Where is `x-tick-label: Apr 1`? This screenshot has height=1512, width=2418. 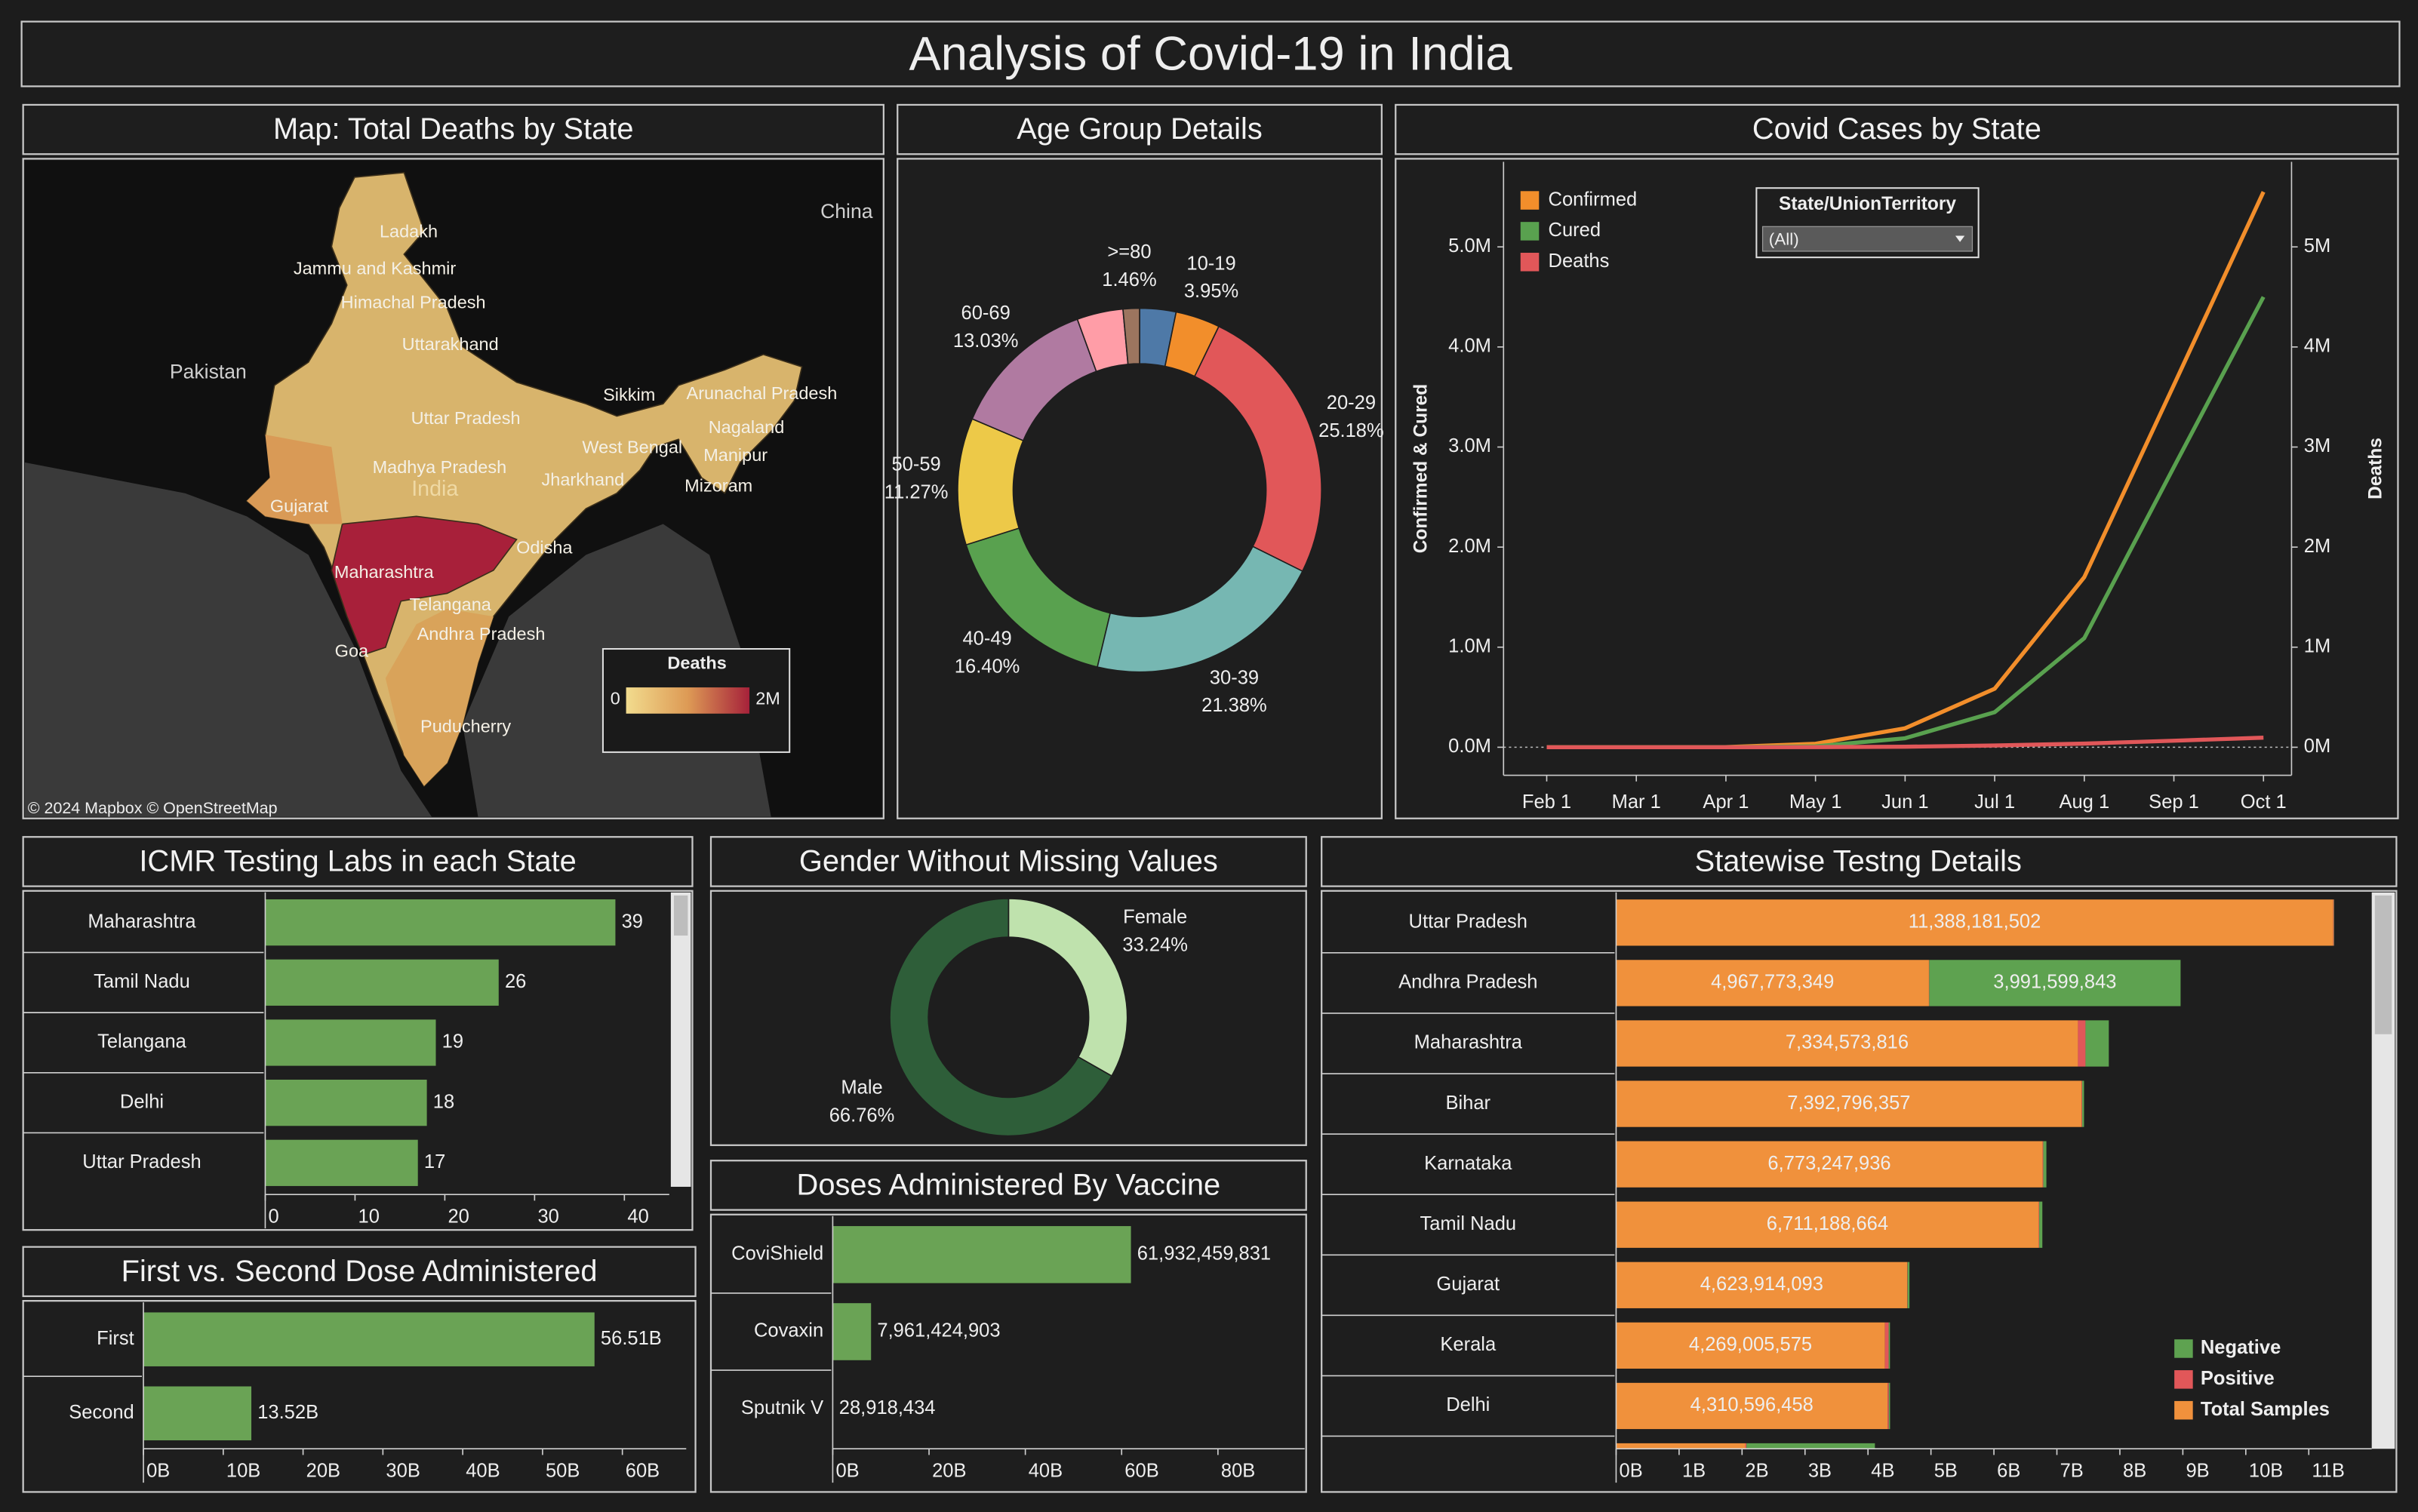
x-tick-label: Apr 1 is located at coordinates (1726, 802).